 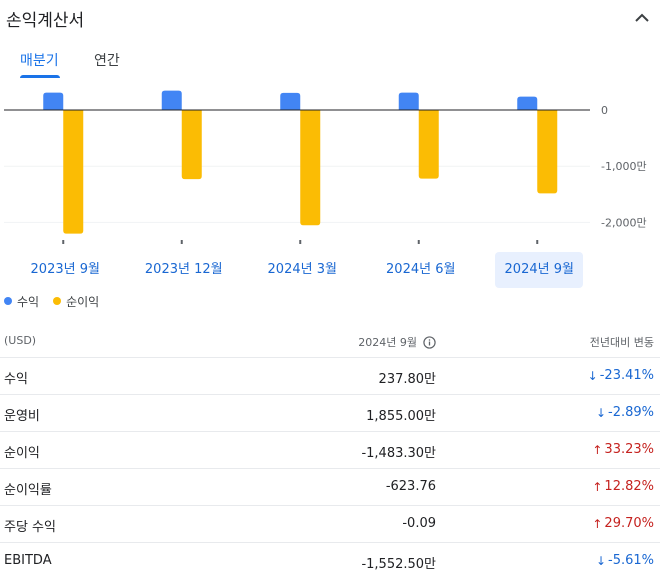 I want to click on chart-legend: 수익 순이익, so click(x=58, y=301).